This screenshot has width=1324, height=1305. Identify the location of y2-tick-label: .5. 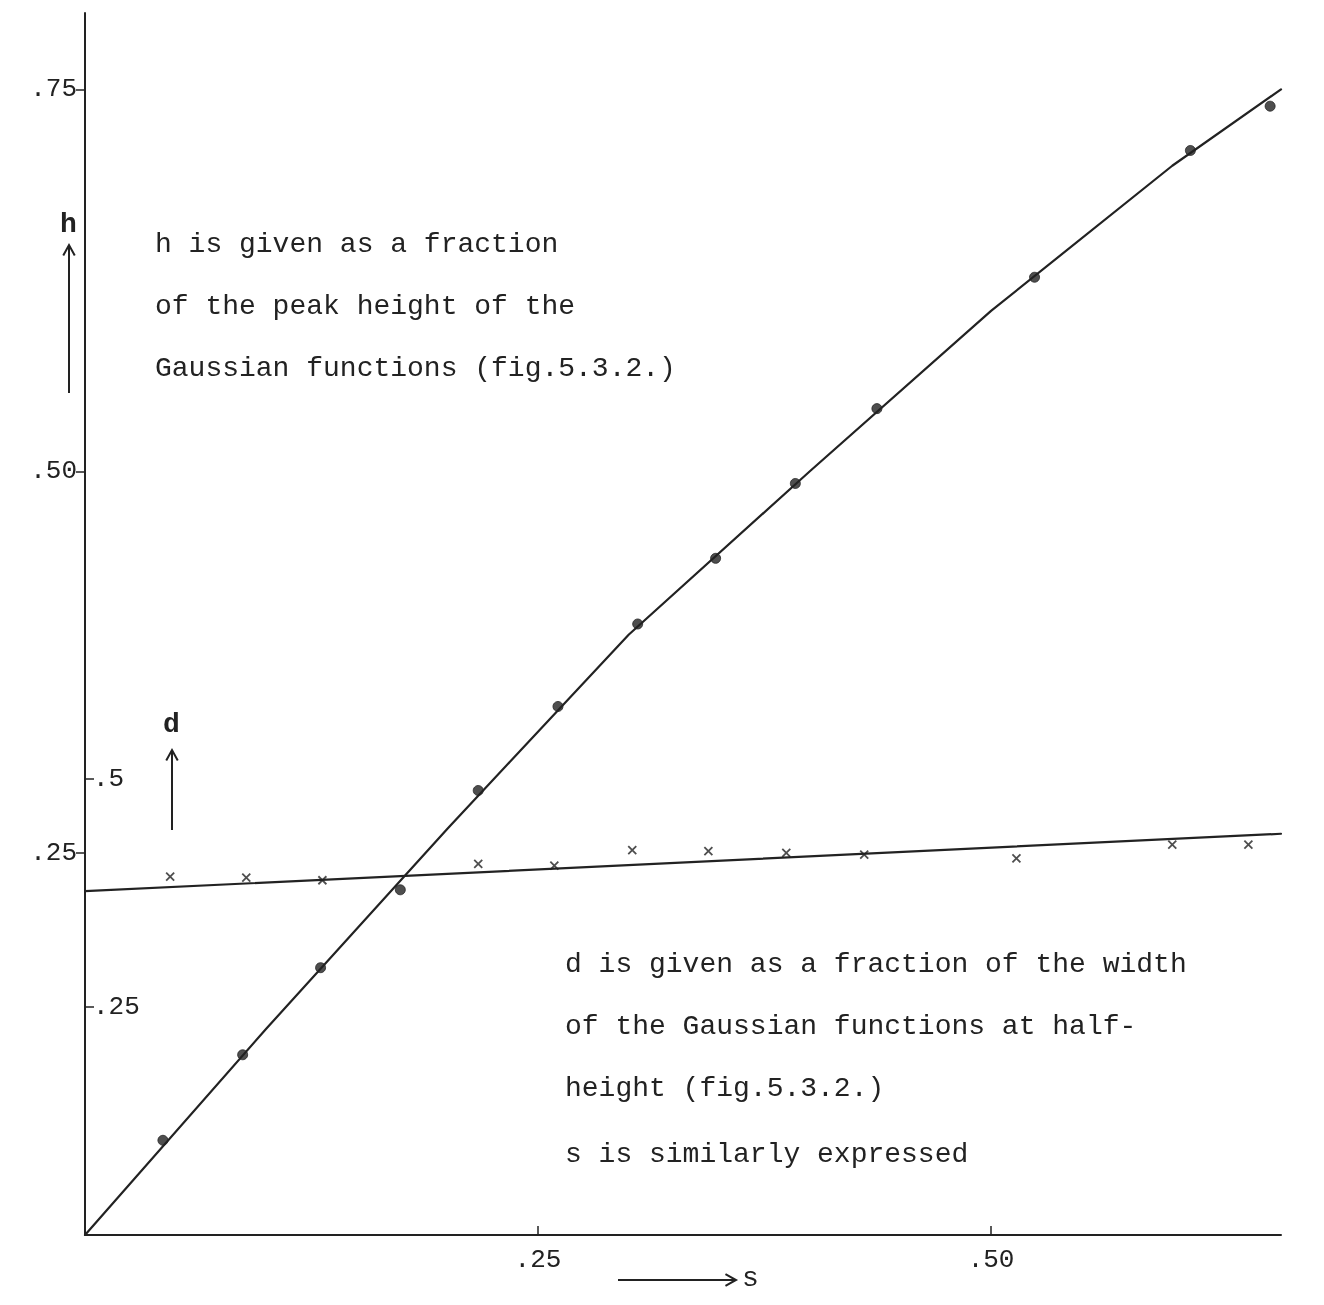
(109, 779).